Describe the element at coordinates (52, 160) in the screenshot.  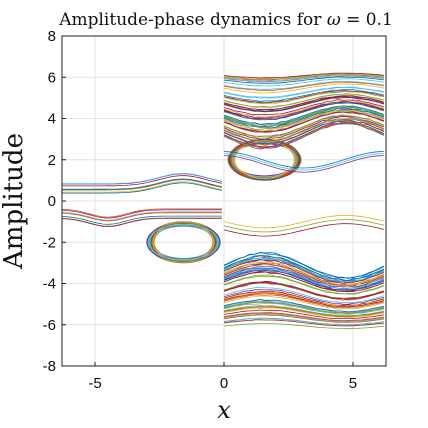
I see `y-tick-label: 2` at that location.